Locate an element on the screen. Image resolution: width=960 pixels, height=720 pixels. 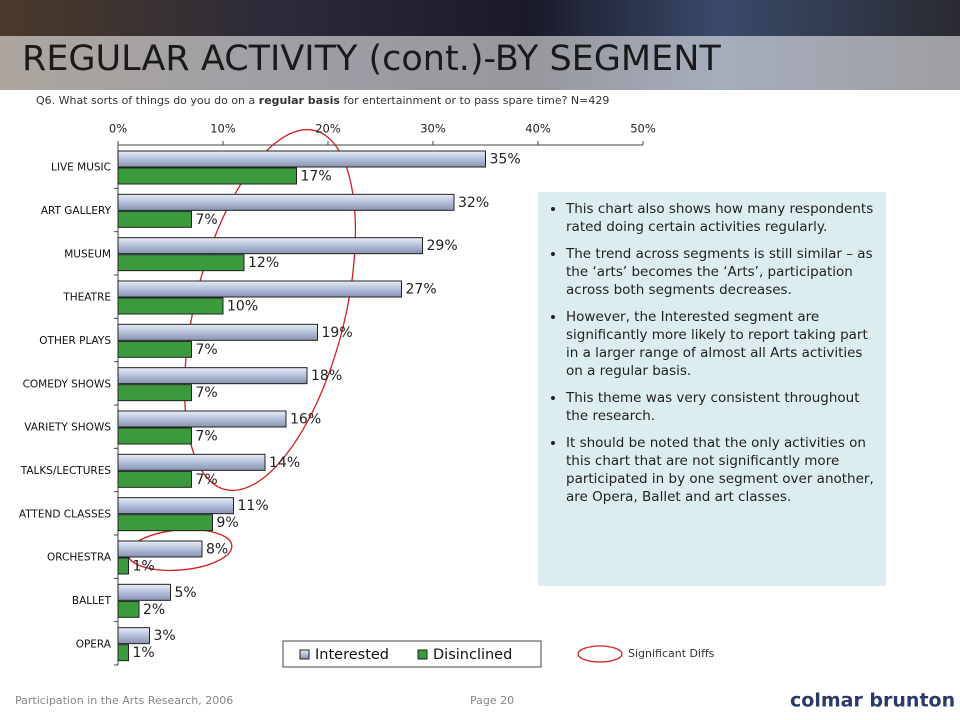
value-label: 16% is located at coordinates (305, 420).